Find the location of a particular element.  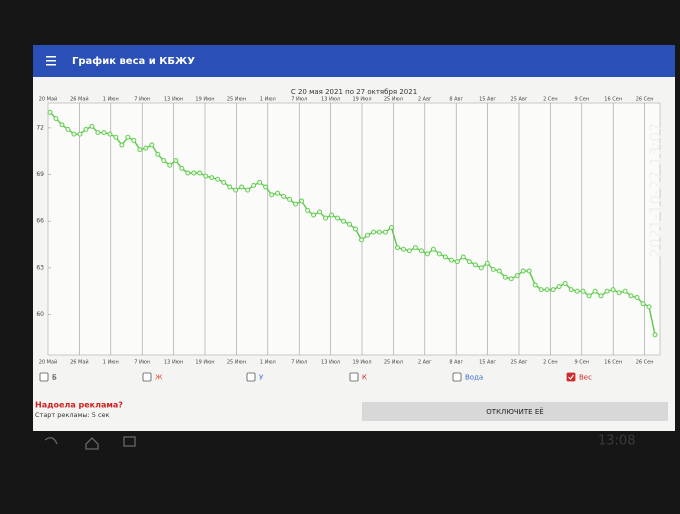

x-tick-label-top: 13 Июн is located at coordinates (173, 100).